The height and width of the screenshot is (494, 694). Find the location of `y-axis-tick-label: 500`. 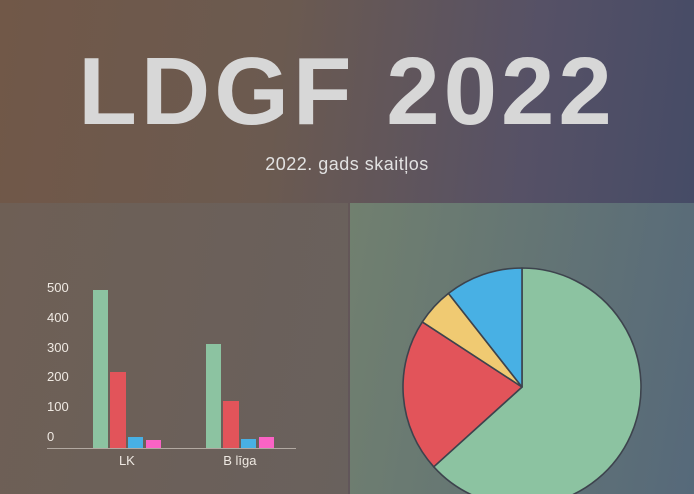

y-axis-tick-label: 500 is located at coordinates (58, 288).